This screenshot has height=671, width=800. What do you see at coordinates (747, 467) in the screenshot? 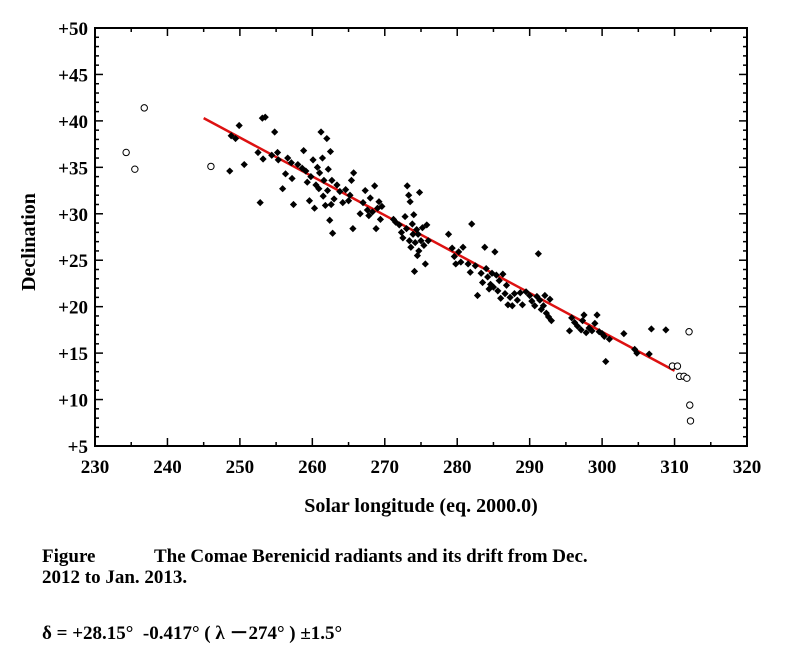
I see `x-tick-label: 320` at bounding box center [747, 467].